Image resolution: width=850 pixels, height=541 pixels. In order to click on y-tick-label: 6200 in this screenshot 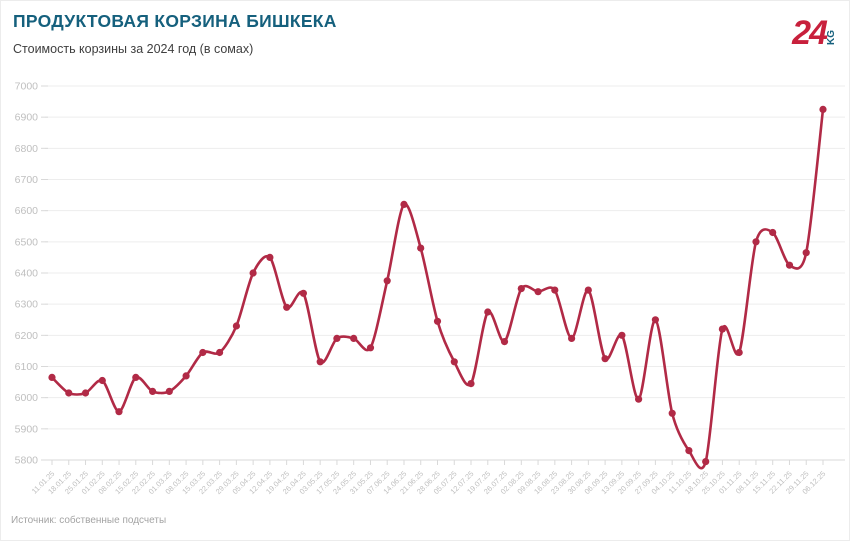, I will do `click(27, 336)`.